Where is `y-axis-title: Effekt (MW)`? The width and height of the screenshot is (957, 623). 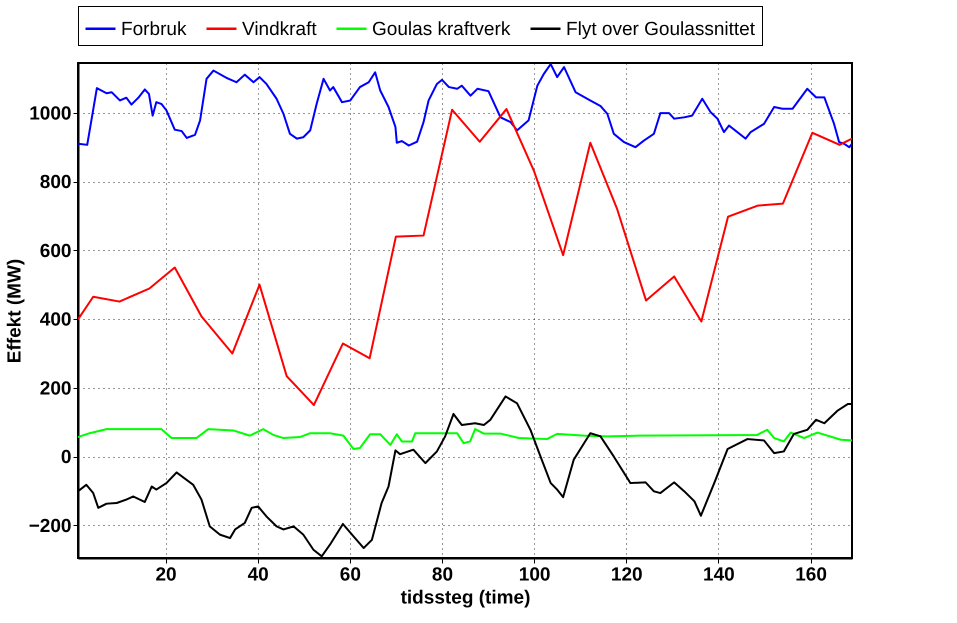 y-axis-title: Effekt (MW) is located at coordinates (15, 311).